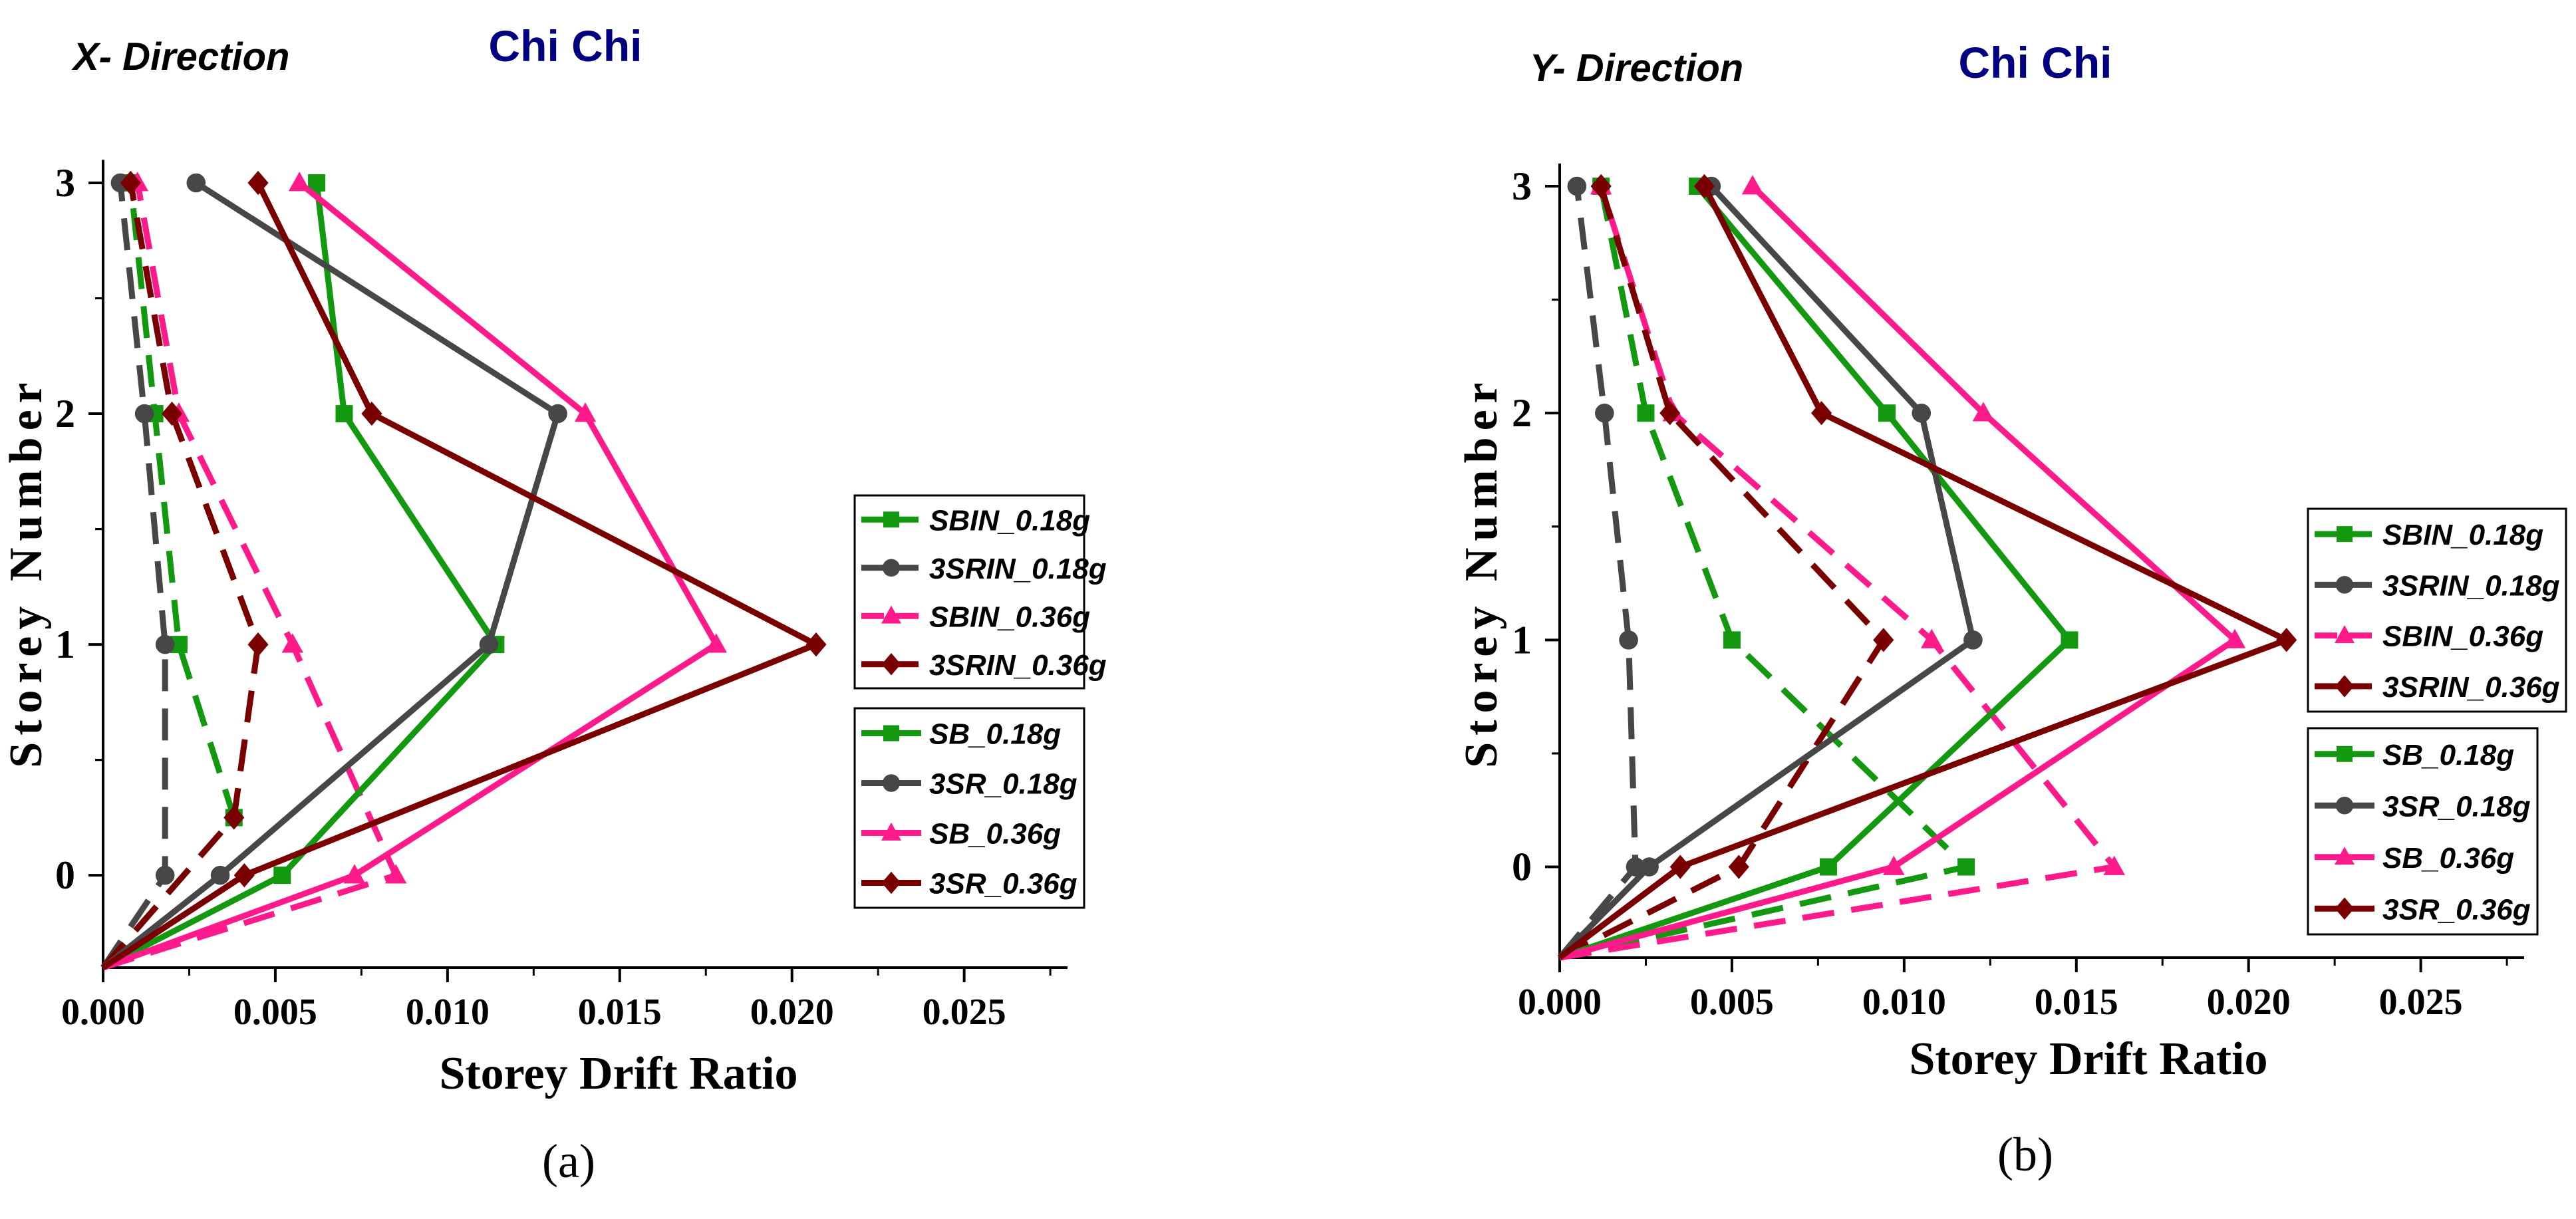 This screenshot has width=2576, height=1219. What do you see at coordinates (2421, 1002) in the screenshot?
I see `x-tick-label: 0.025` at bounding box center [2421, 1002].